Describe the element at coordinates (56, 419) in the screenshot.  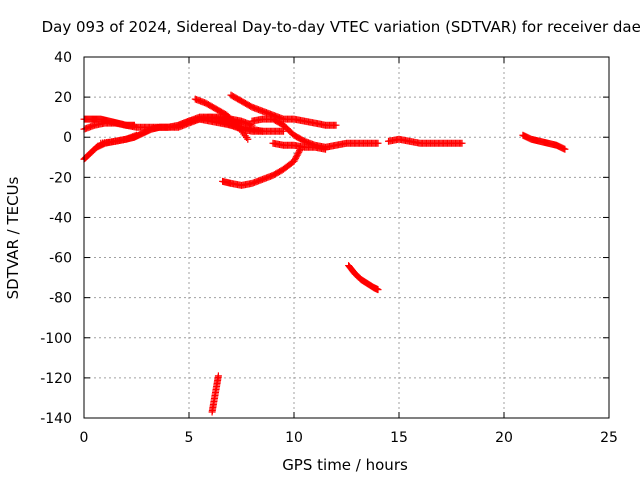
I see `y-tick-label: -140` at that location.